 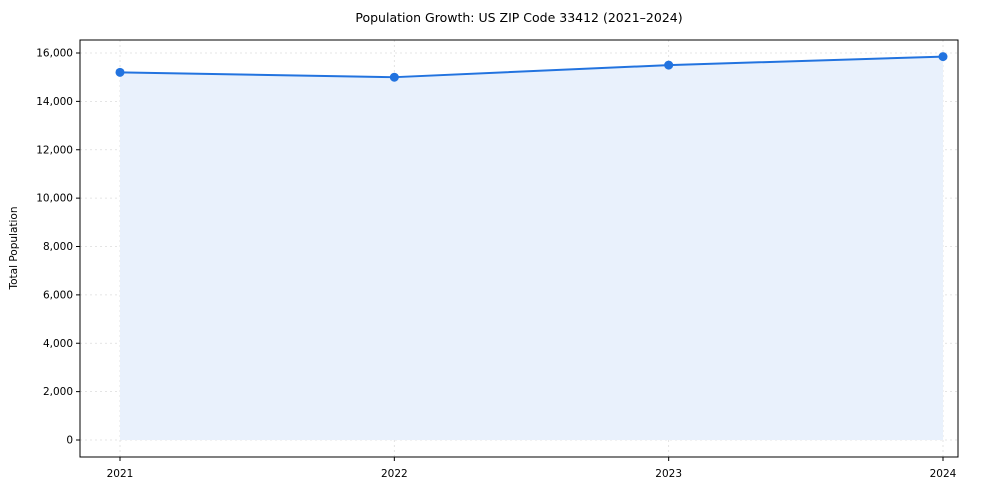 I want to click on x-tick-label: 2024, so click(x=943, y=474).